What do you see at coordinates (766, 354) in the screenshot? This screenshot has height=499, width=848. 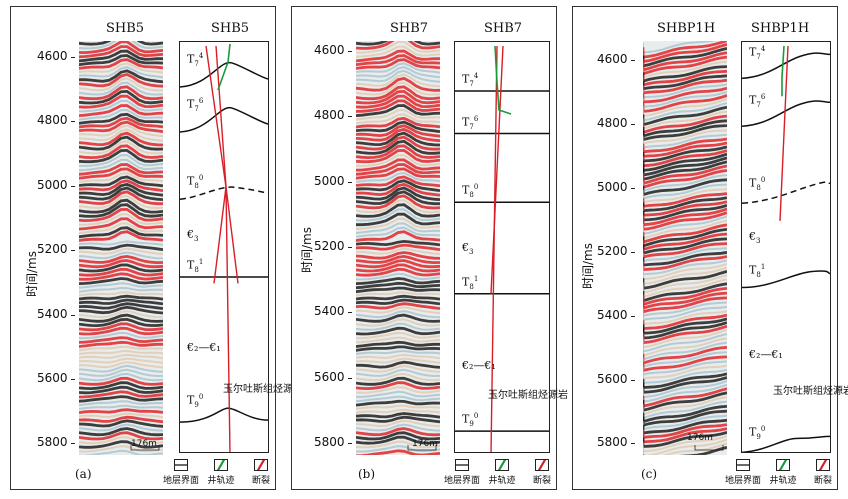 I see `horizon-label: €₂—€₁` at bounding box center [766, 354].